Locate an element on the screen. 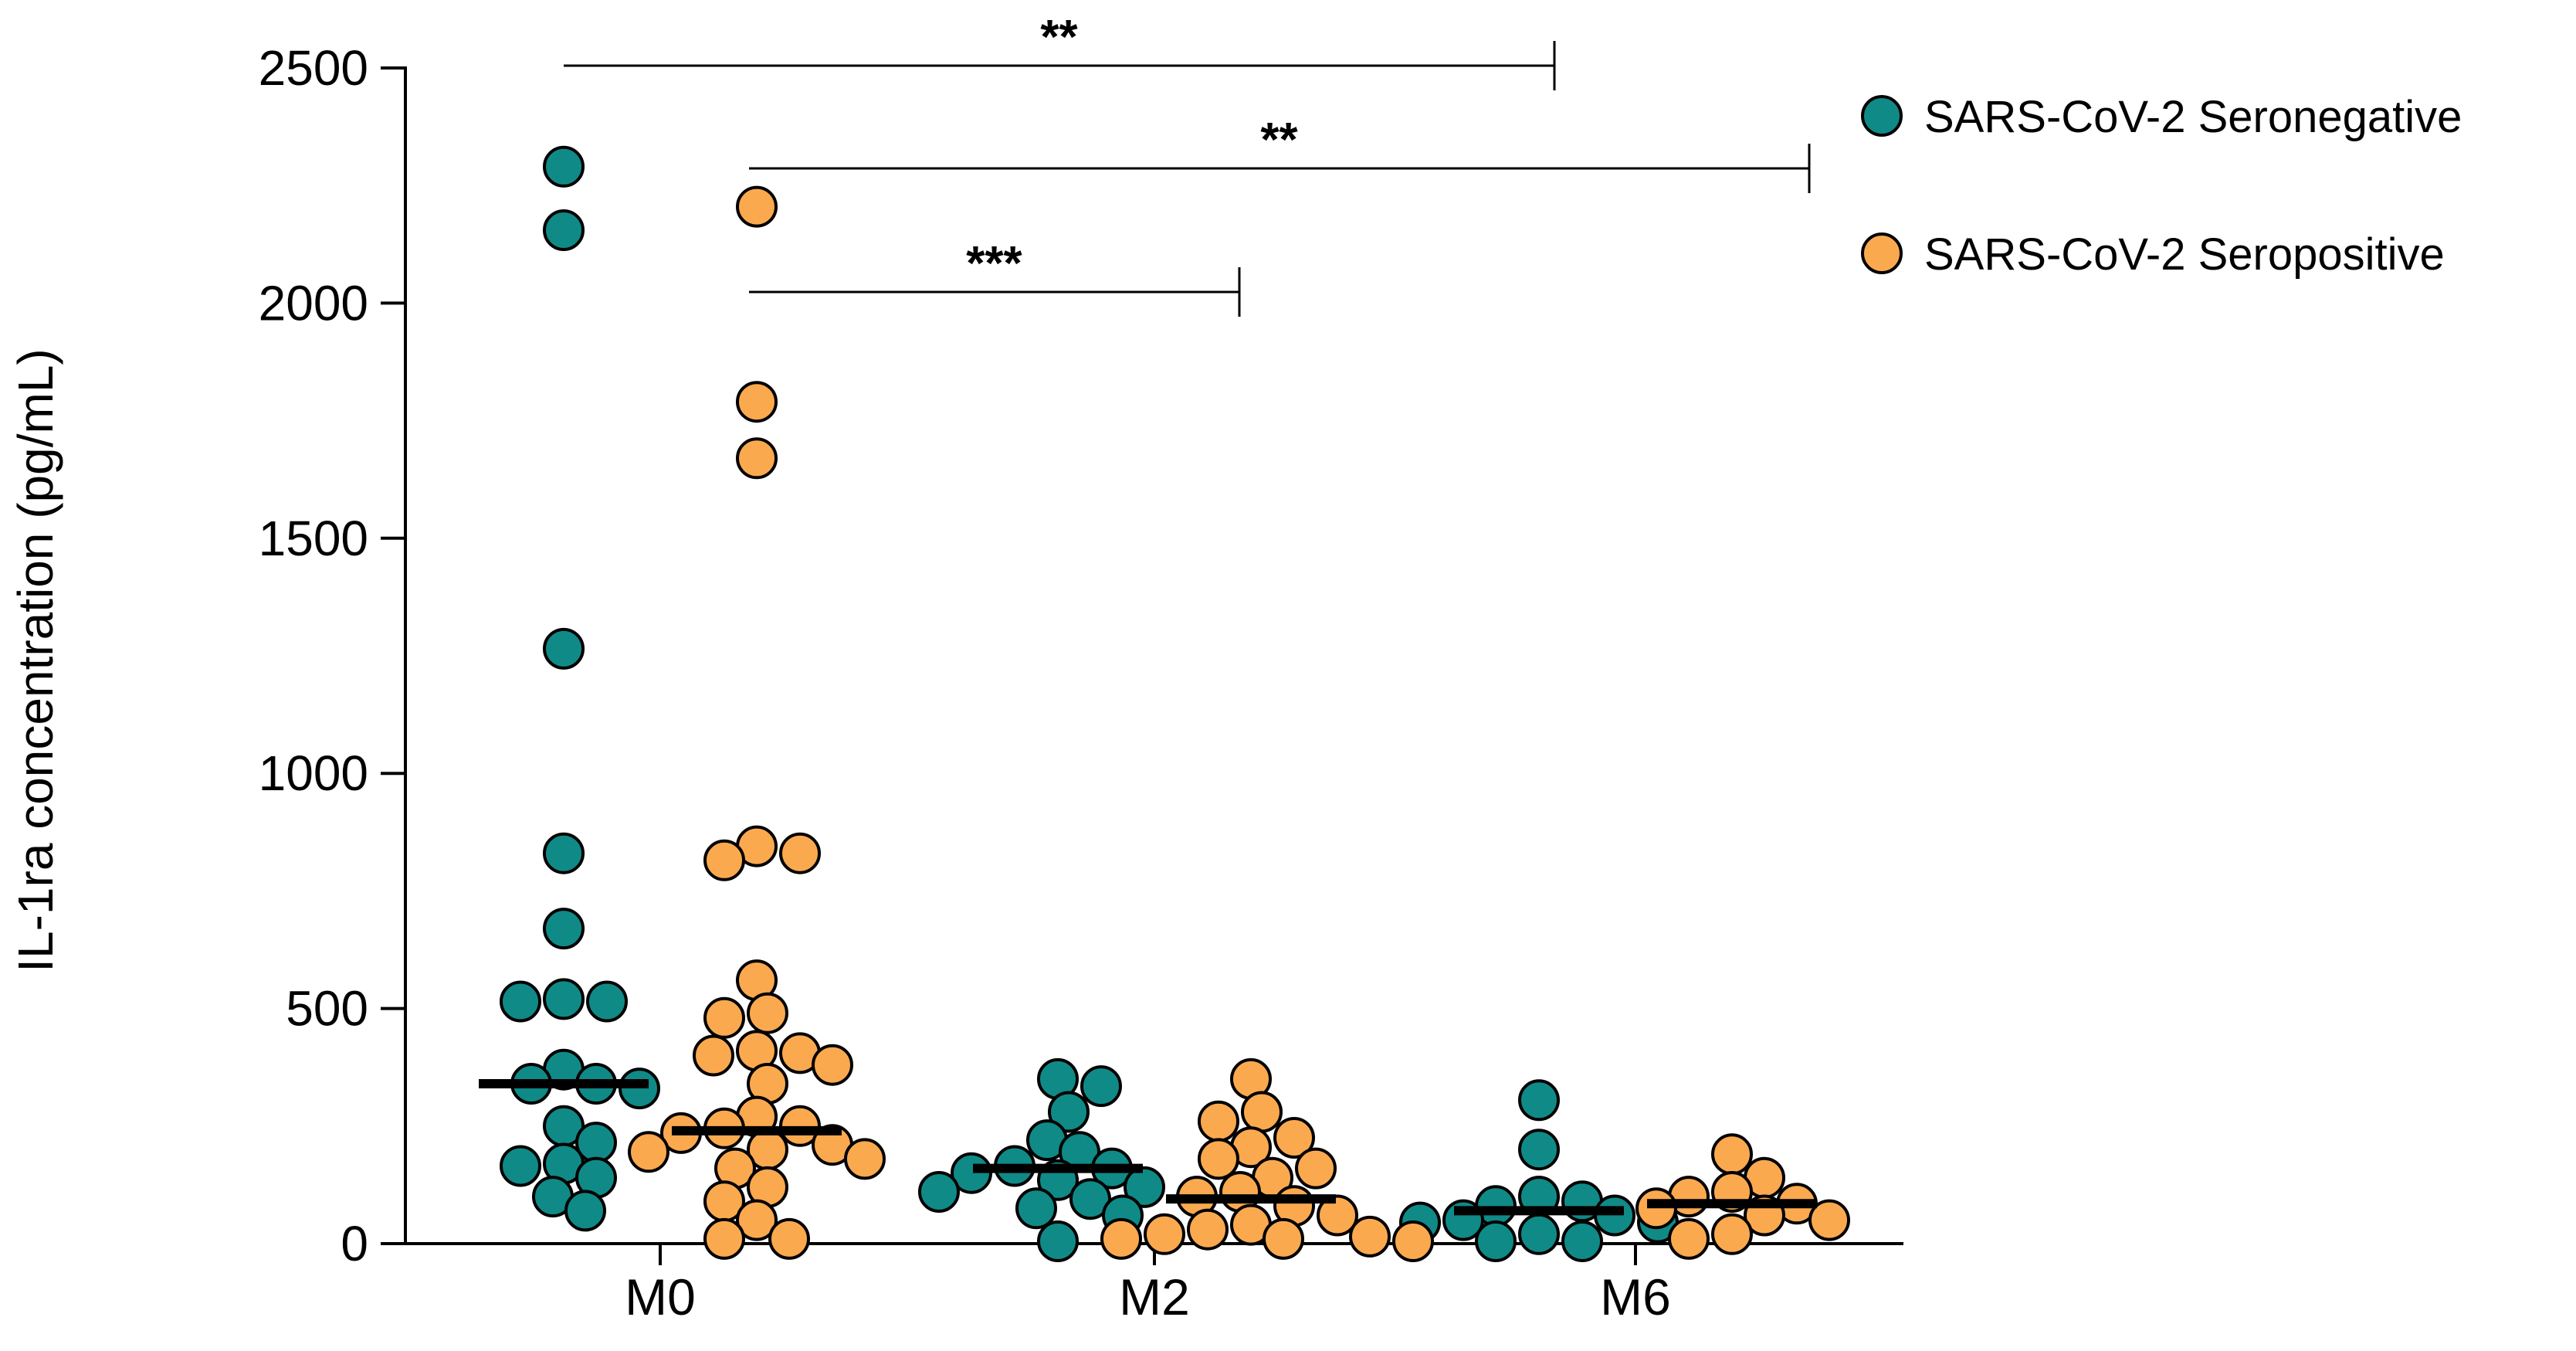 The height and width of the screenshot is (1351, 2576). y-tick-label: 1000 is located at coordinates (313, 773).